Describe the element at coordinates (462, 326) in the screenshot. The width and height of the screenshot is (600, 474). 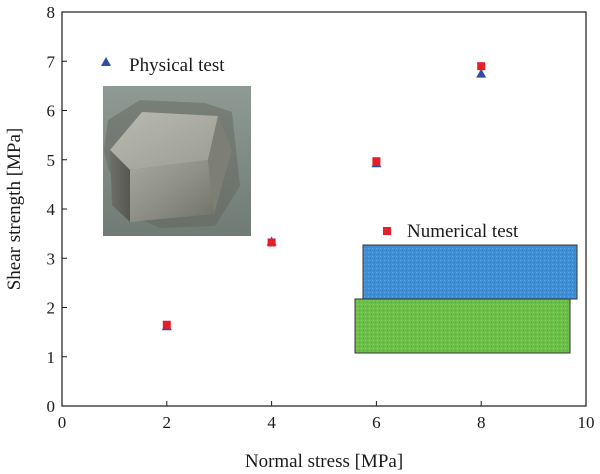
I see `numerical-model-bottom-block` at that location.